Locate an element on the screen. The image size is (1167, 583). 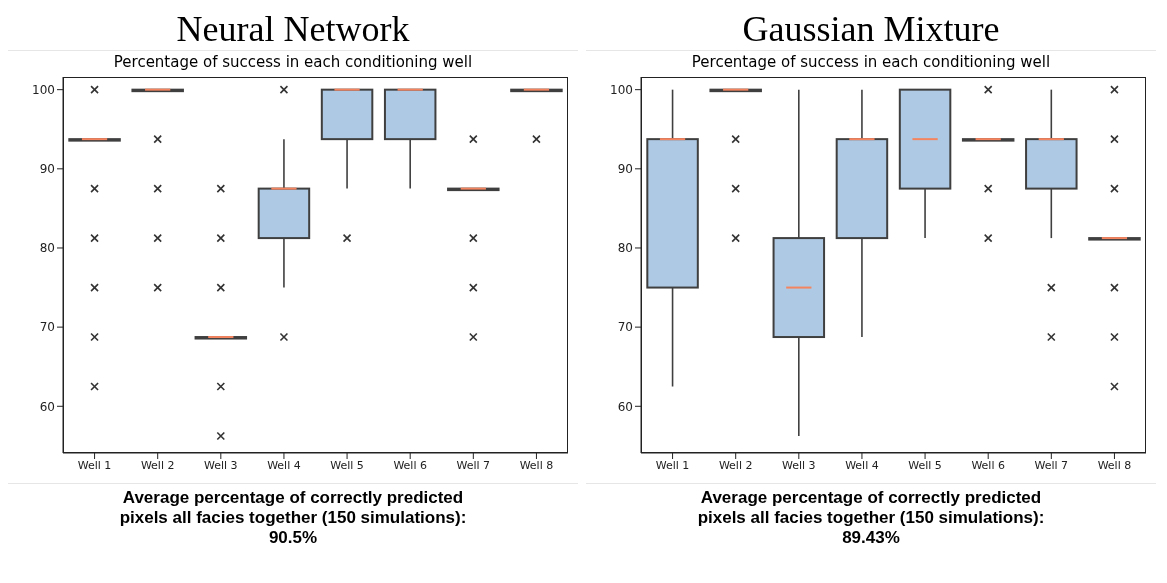
chart-title: Neural Network is located at coordinates (293, 29).